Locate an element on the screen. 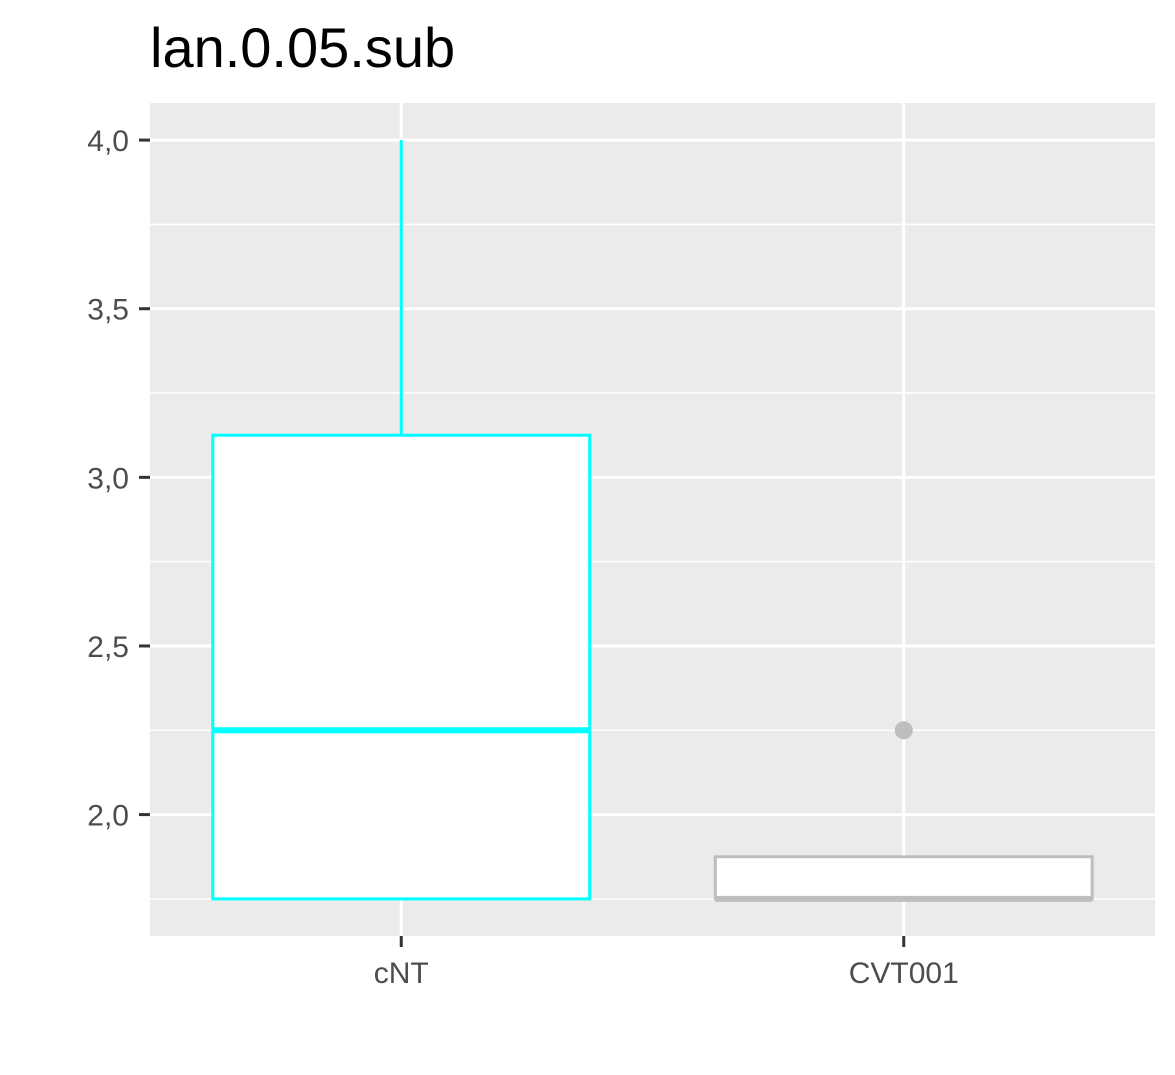 This screenshot has height=1075, width=1175. x-axis: cNT CVT001 is located at coordinates (666, 963).